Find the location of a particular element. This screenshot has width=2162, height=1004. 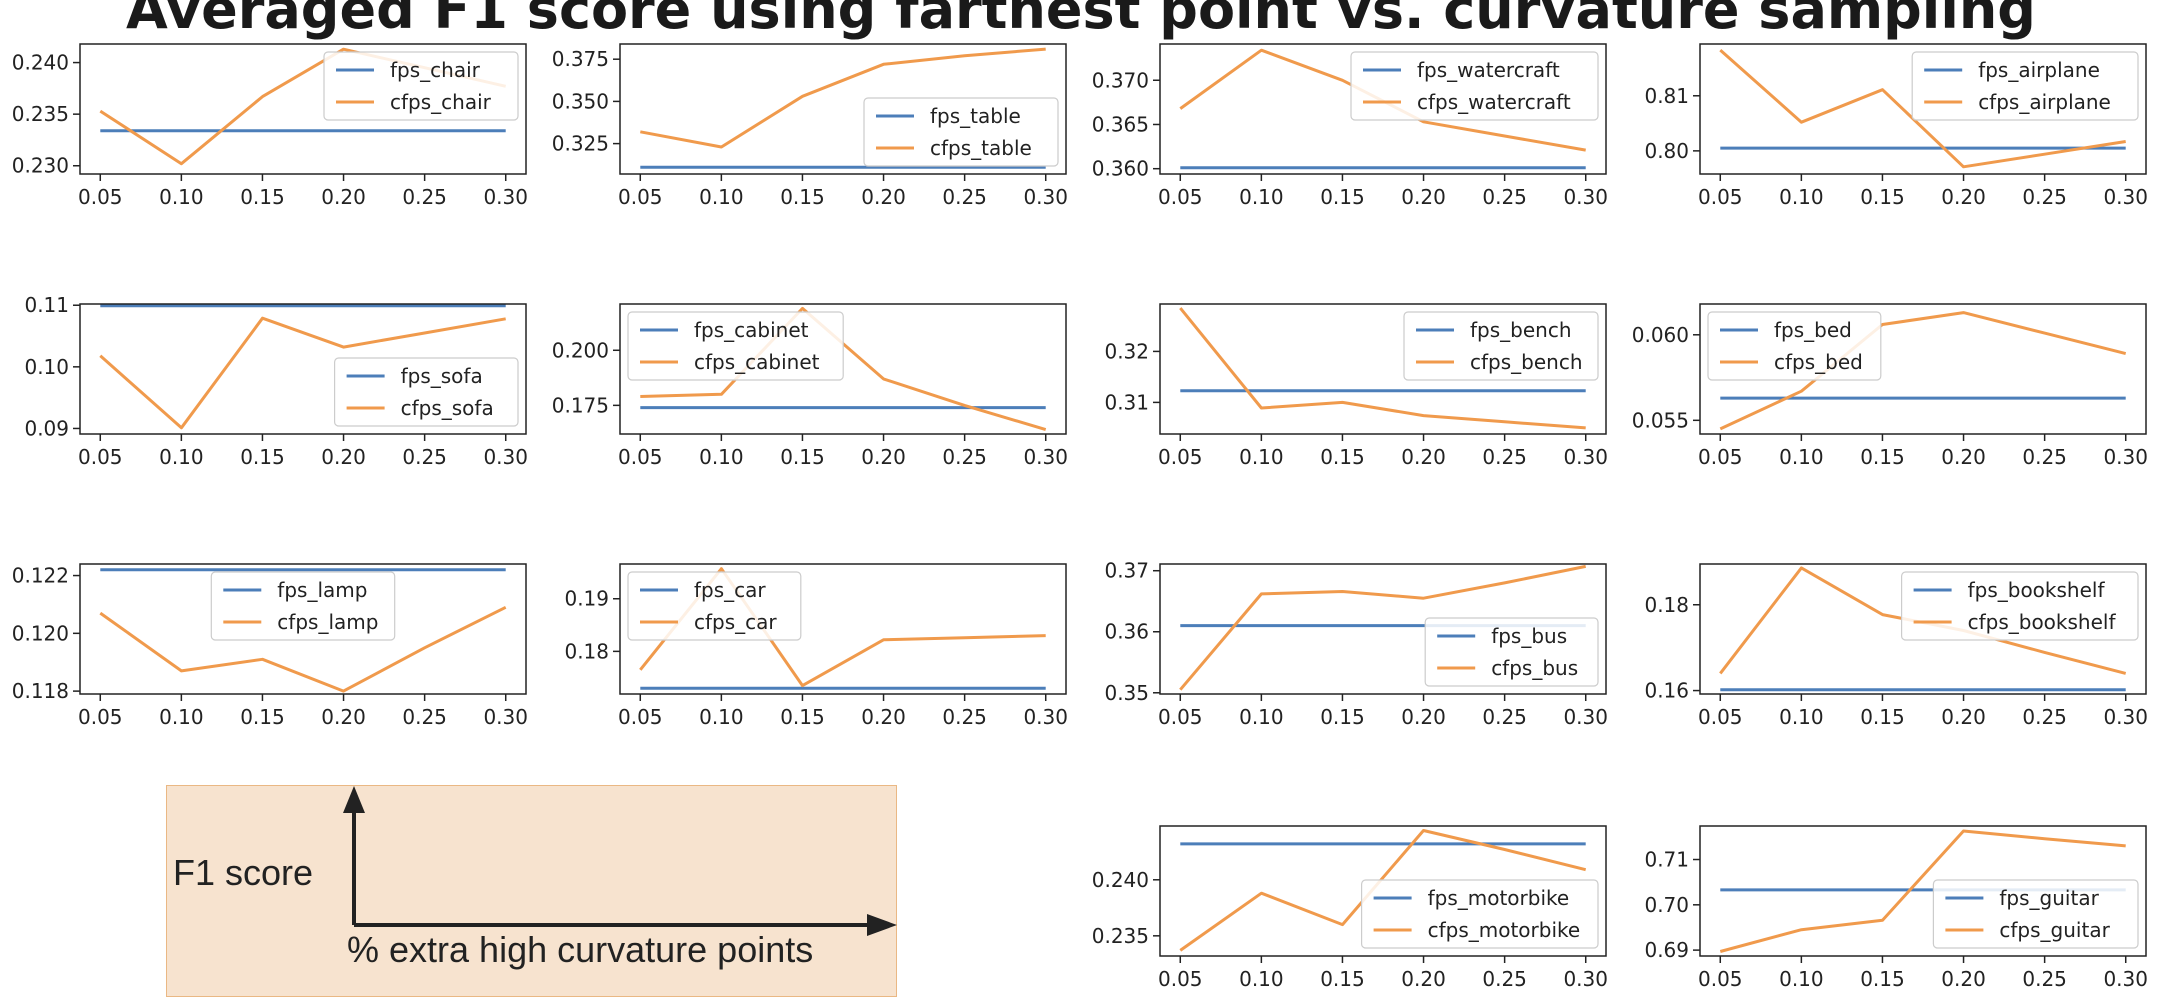

legend-label: fps_car is located at coordinates (730, 590).